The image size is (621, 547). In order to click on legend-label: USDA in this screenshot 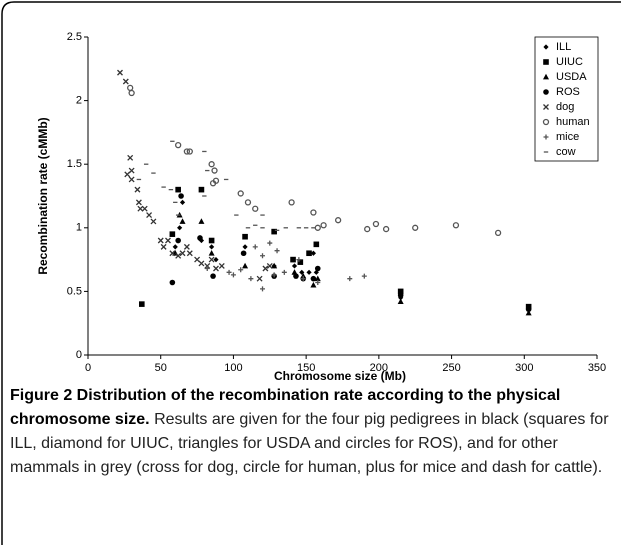, I will do `click(571, 77)`.